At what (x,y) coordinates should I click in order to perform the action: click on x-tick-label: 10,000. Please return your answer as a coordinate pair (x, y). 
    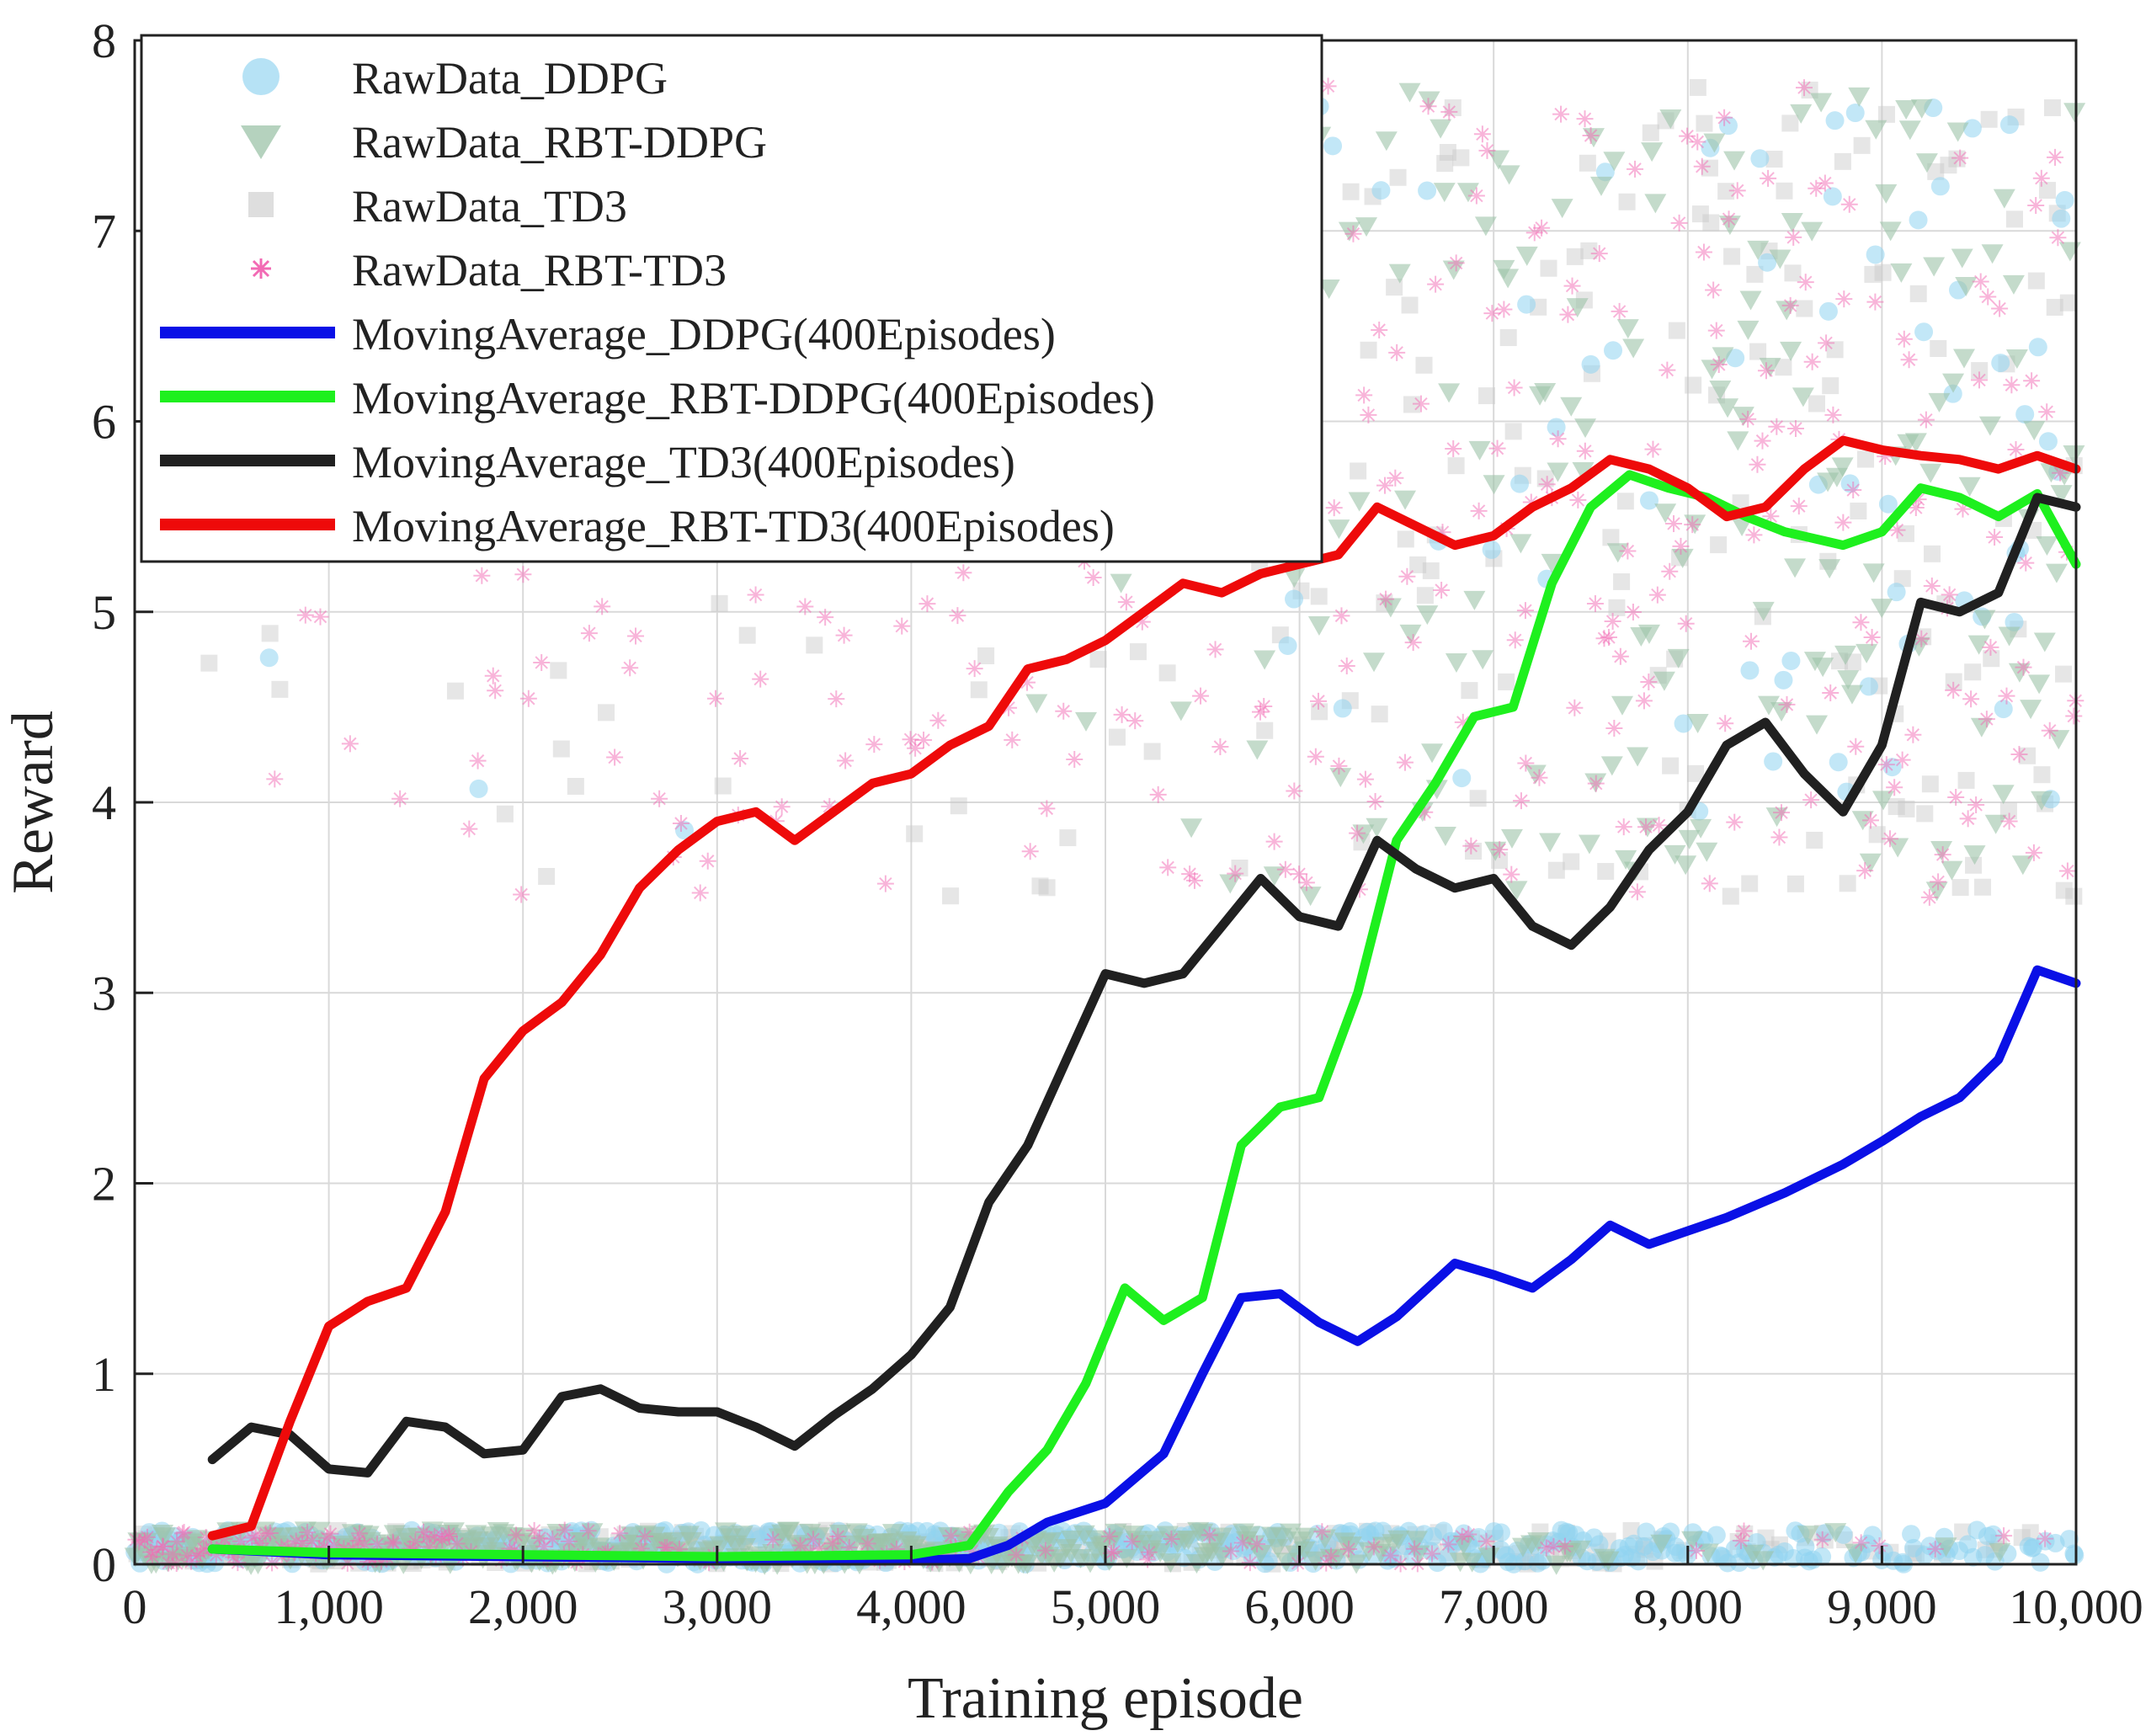
    Looking at the image, I should click on (2076, 1606).